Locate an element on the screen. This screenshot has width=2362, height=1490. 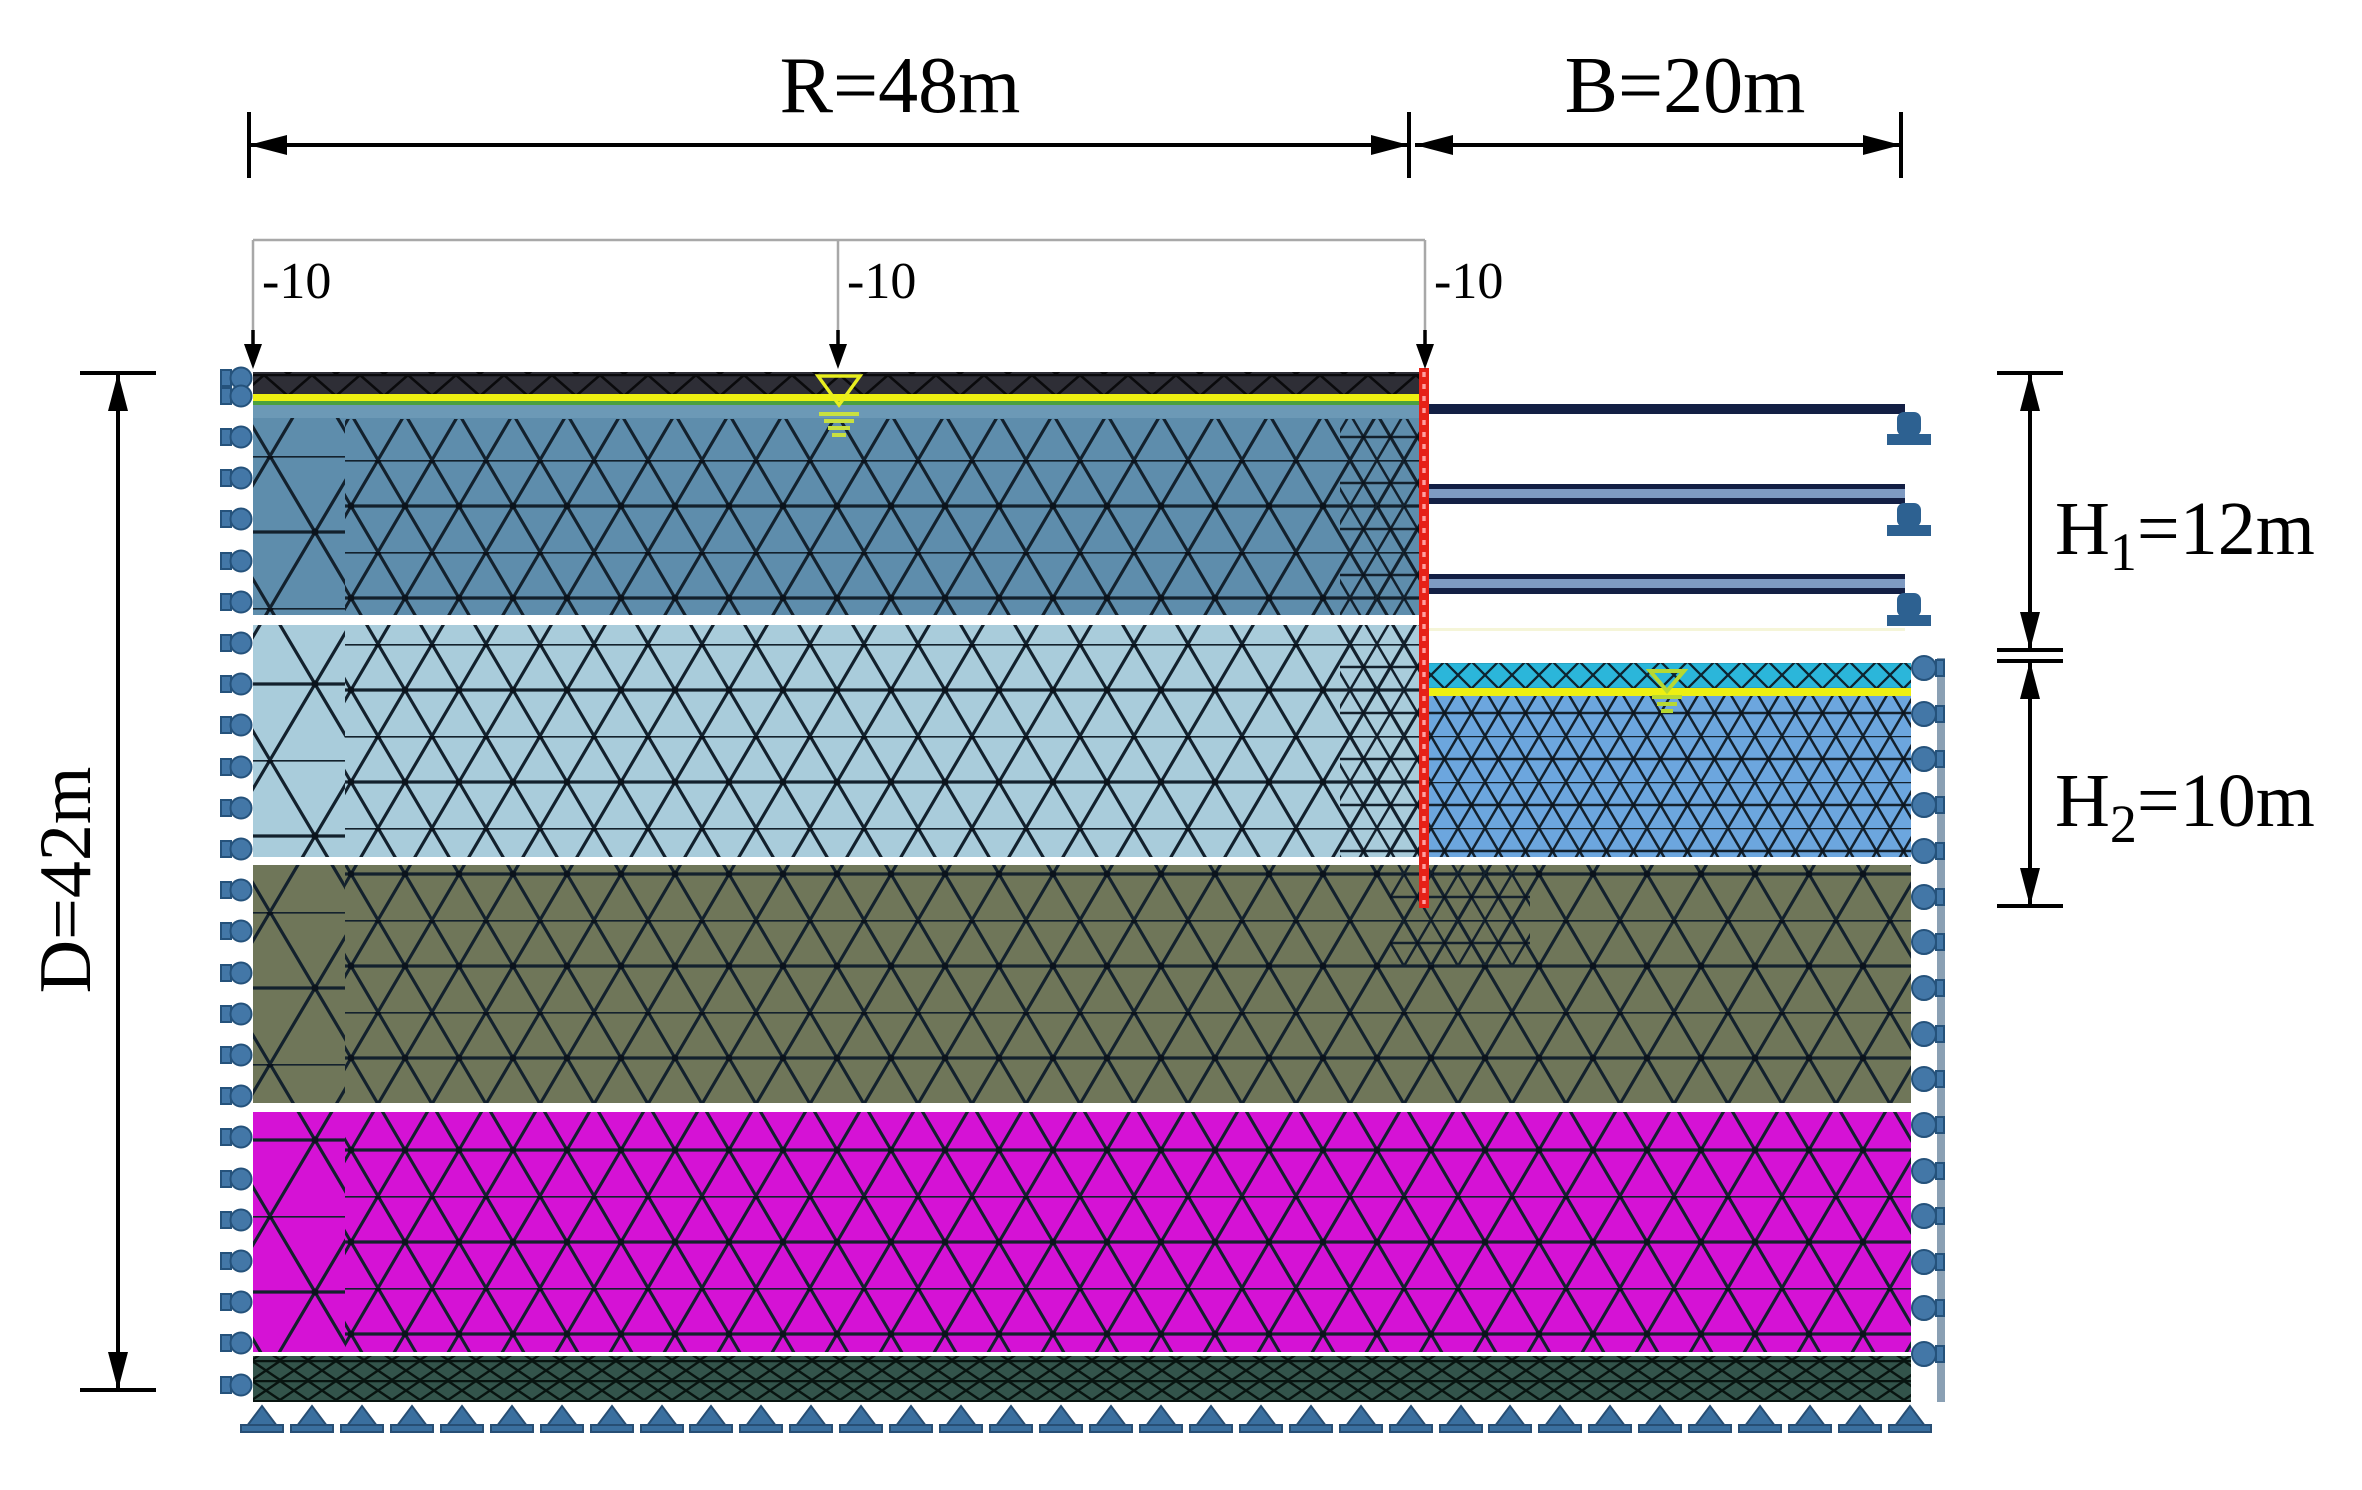
svg-text: D=42m is located at coordinates (66, 880).